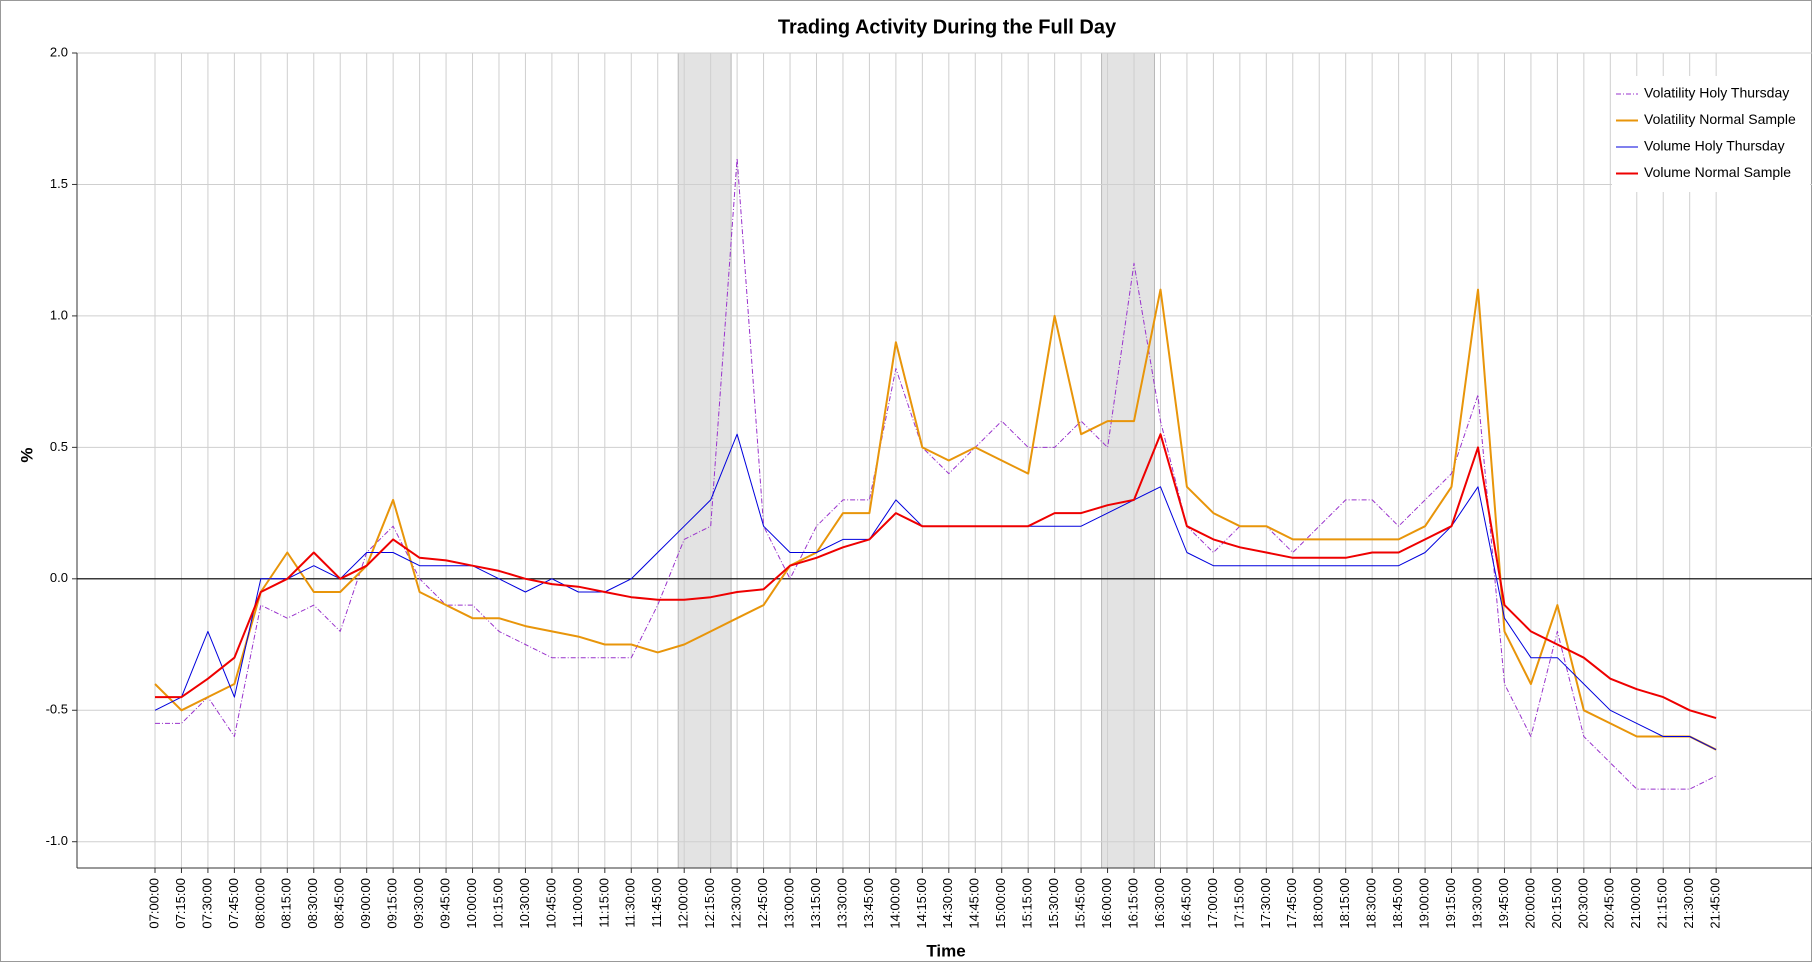  I want to click on y-tick-label: 1.0, so click(59, 314).